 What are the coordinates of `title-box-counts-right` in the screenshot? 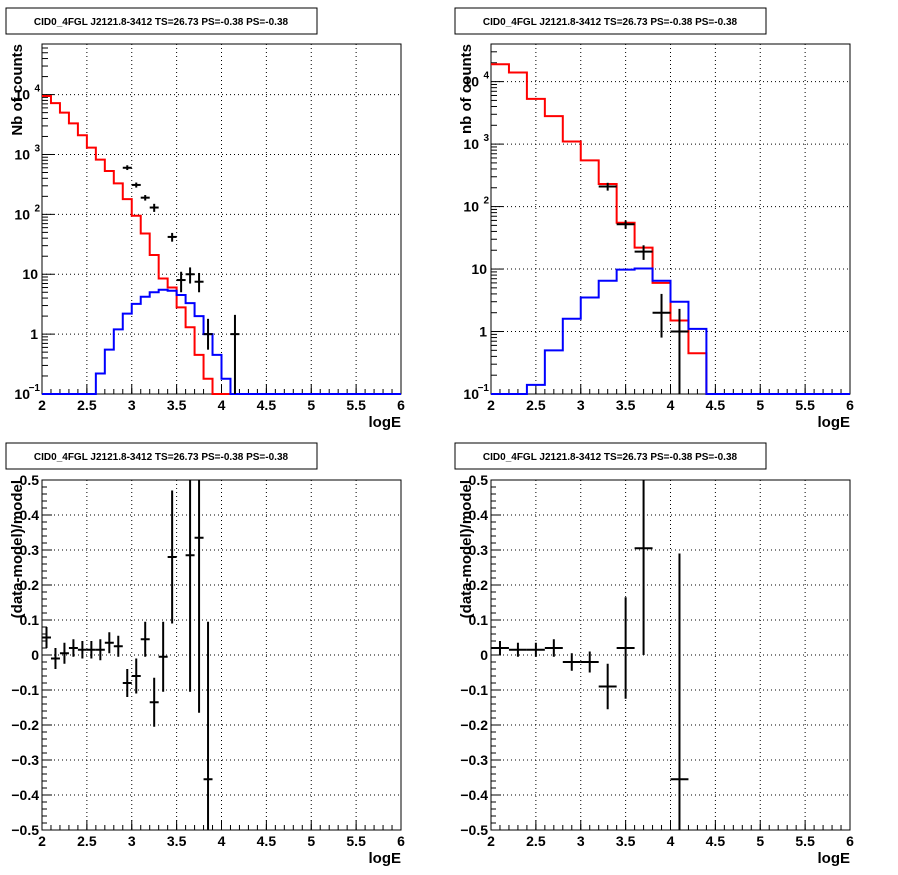 It's located at (610, 21).